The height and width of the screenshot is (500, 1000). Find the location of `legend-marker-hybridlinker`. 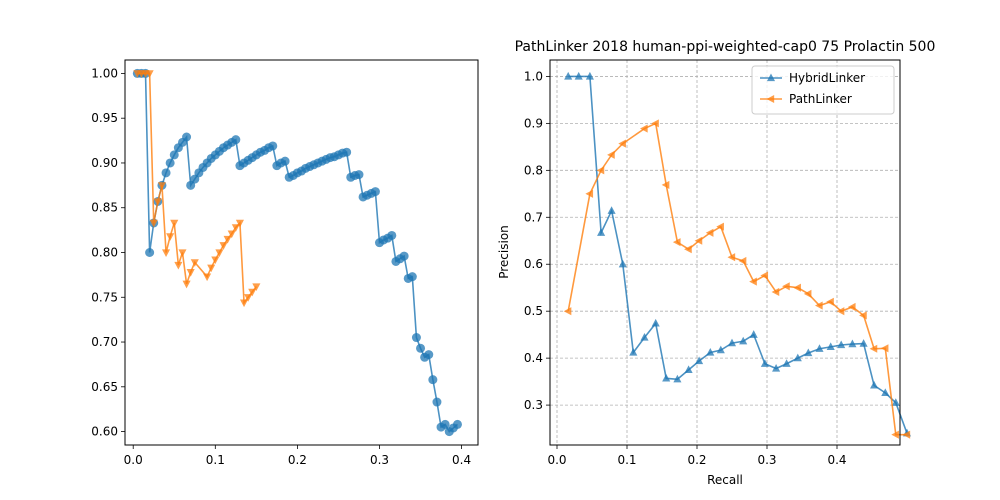

legend-marker-hybridlinker is located at coordinates (771, 77).